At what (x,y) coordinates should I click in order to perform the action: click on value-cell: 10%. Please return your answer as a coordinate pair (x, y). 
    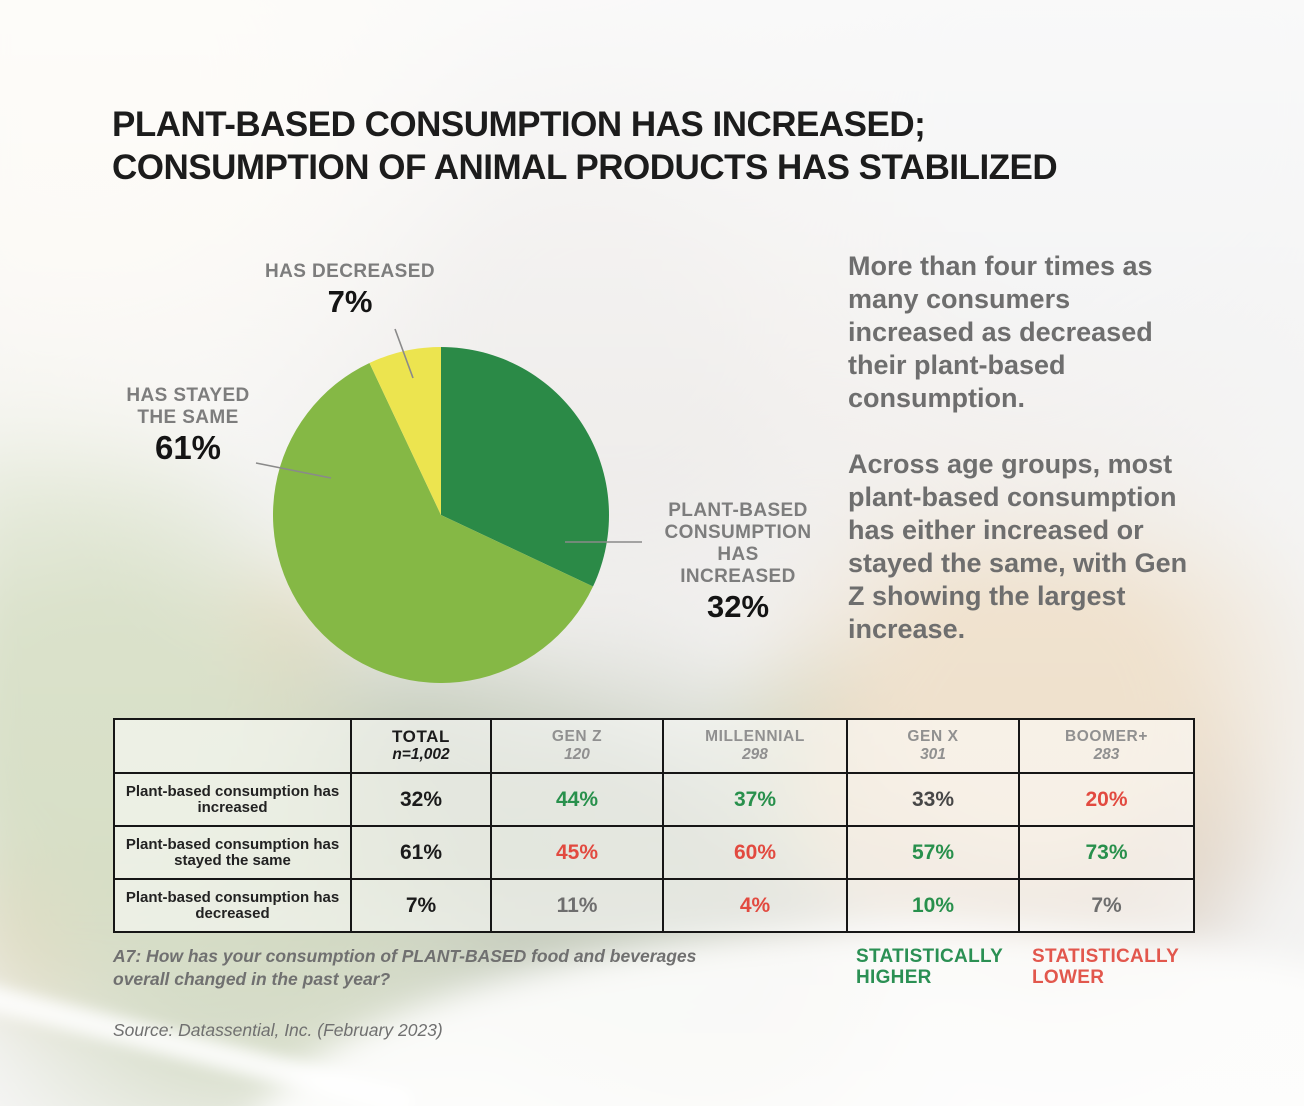
    Looking at the image, I should click on (933, 905).